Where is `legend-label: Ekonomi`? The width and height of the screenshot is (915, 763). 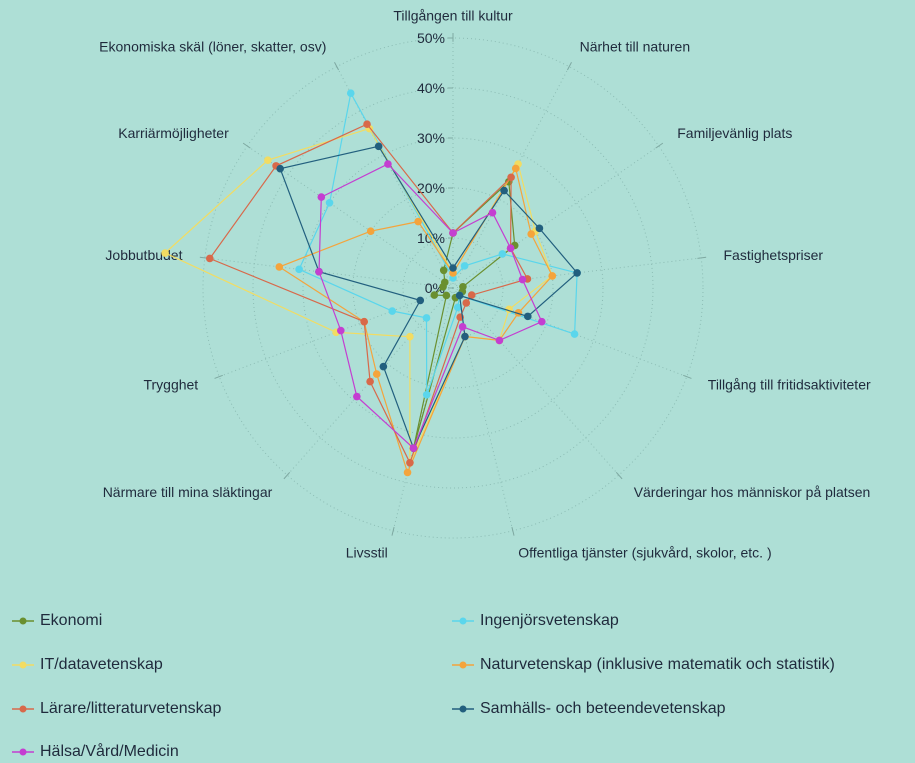 legend-label: Ekonomi is located at coordinates (71, 620).